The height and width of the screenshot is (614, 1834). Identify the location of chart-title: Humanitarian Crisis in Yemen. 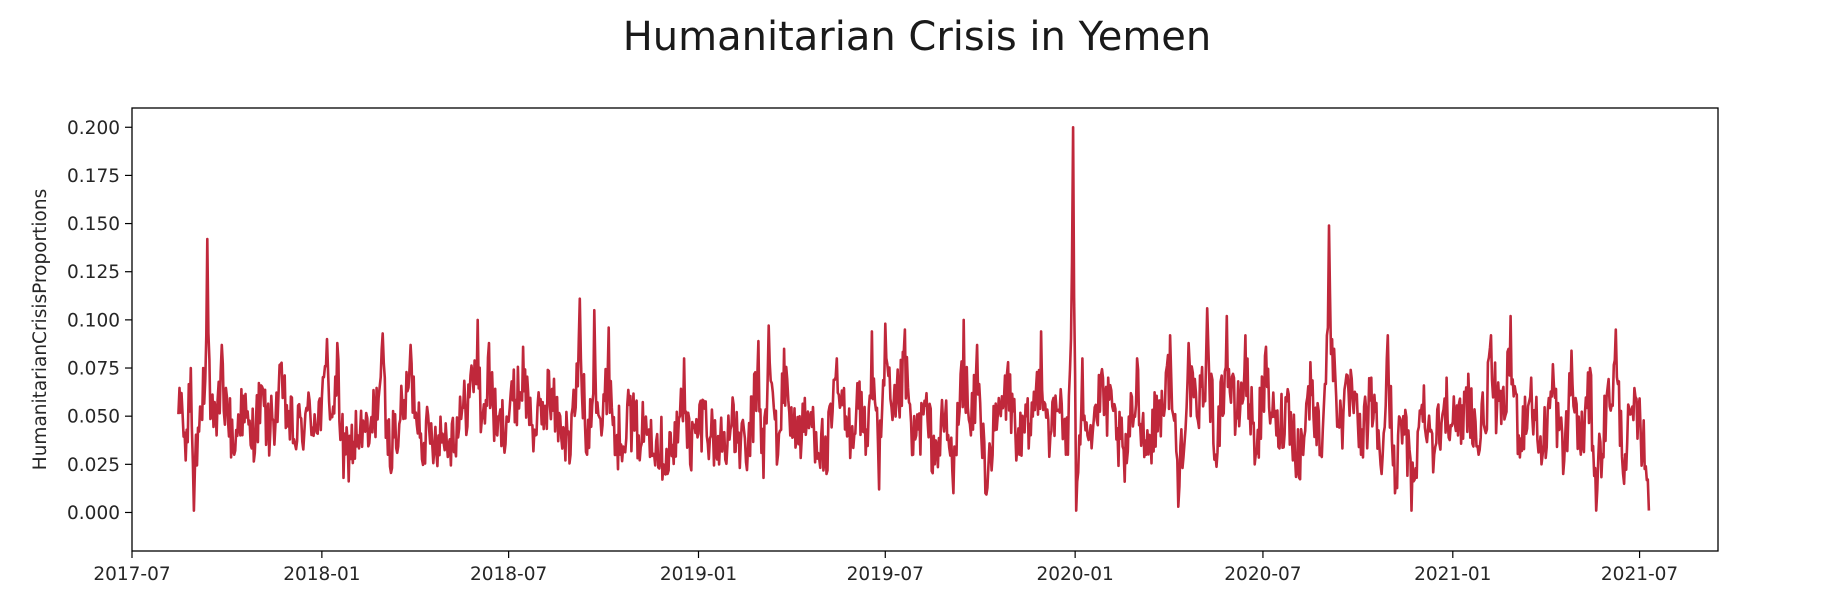
(917, 37).